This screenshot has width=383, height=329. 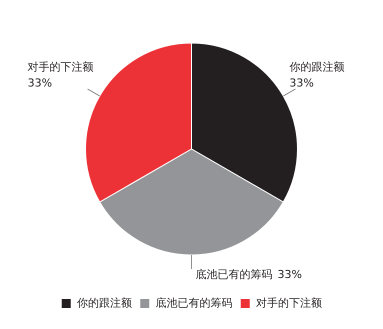 I want to click on legend-label: 你的跟注额, so click(x=104, y=303).